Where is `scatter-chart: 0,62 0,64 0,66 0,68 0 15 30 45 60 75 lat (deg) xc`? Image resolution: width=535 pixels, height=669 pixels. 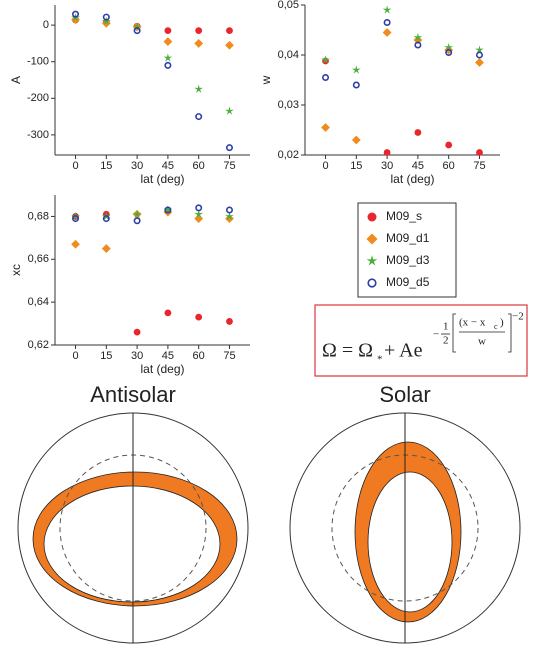
scatter-chart: 0,62 0,64 0,66 0,68 0 15 30 45 60 75 lat (deg) xc is located at coordinates (129, 285).